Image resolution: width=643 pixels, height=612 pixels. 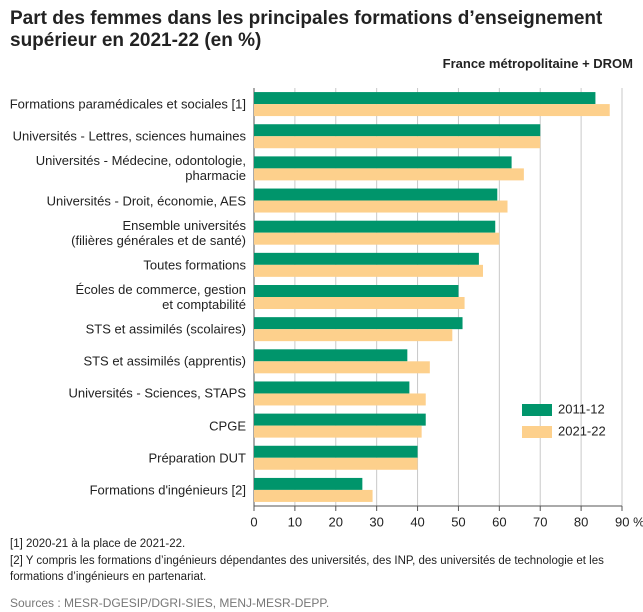 What do you see at coordinates (227, 426) in the screenshot?
I see `y-tick-label: CPGE` at bounding box center [227, 426].